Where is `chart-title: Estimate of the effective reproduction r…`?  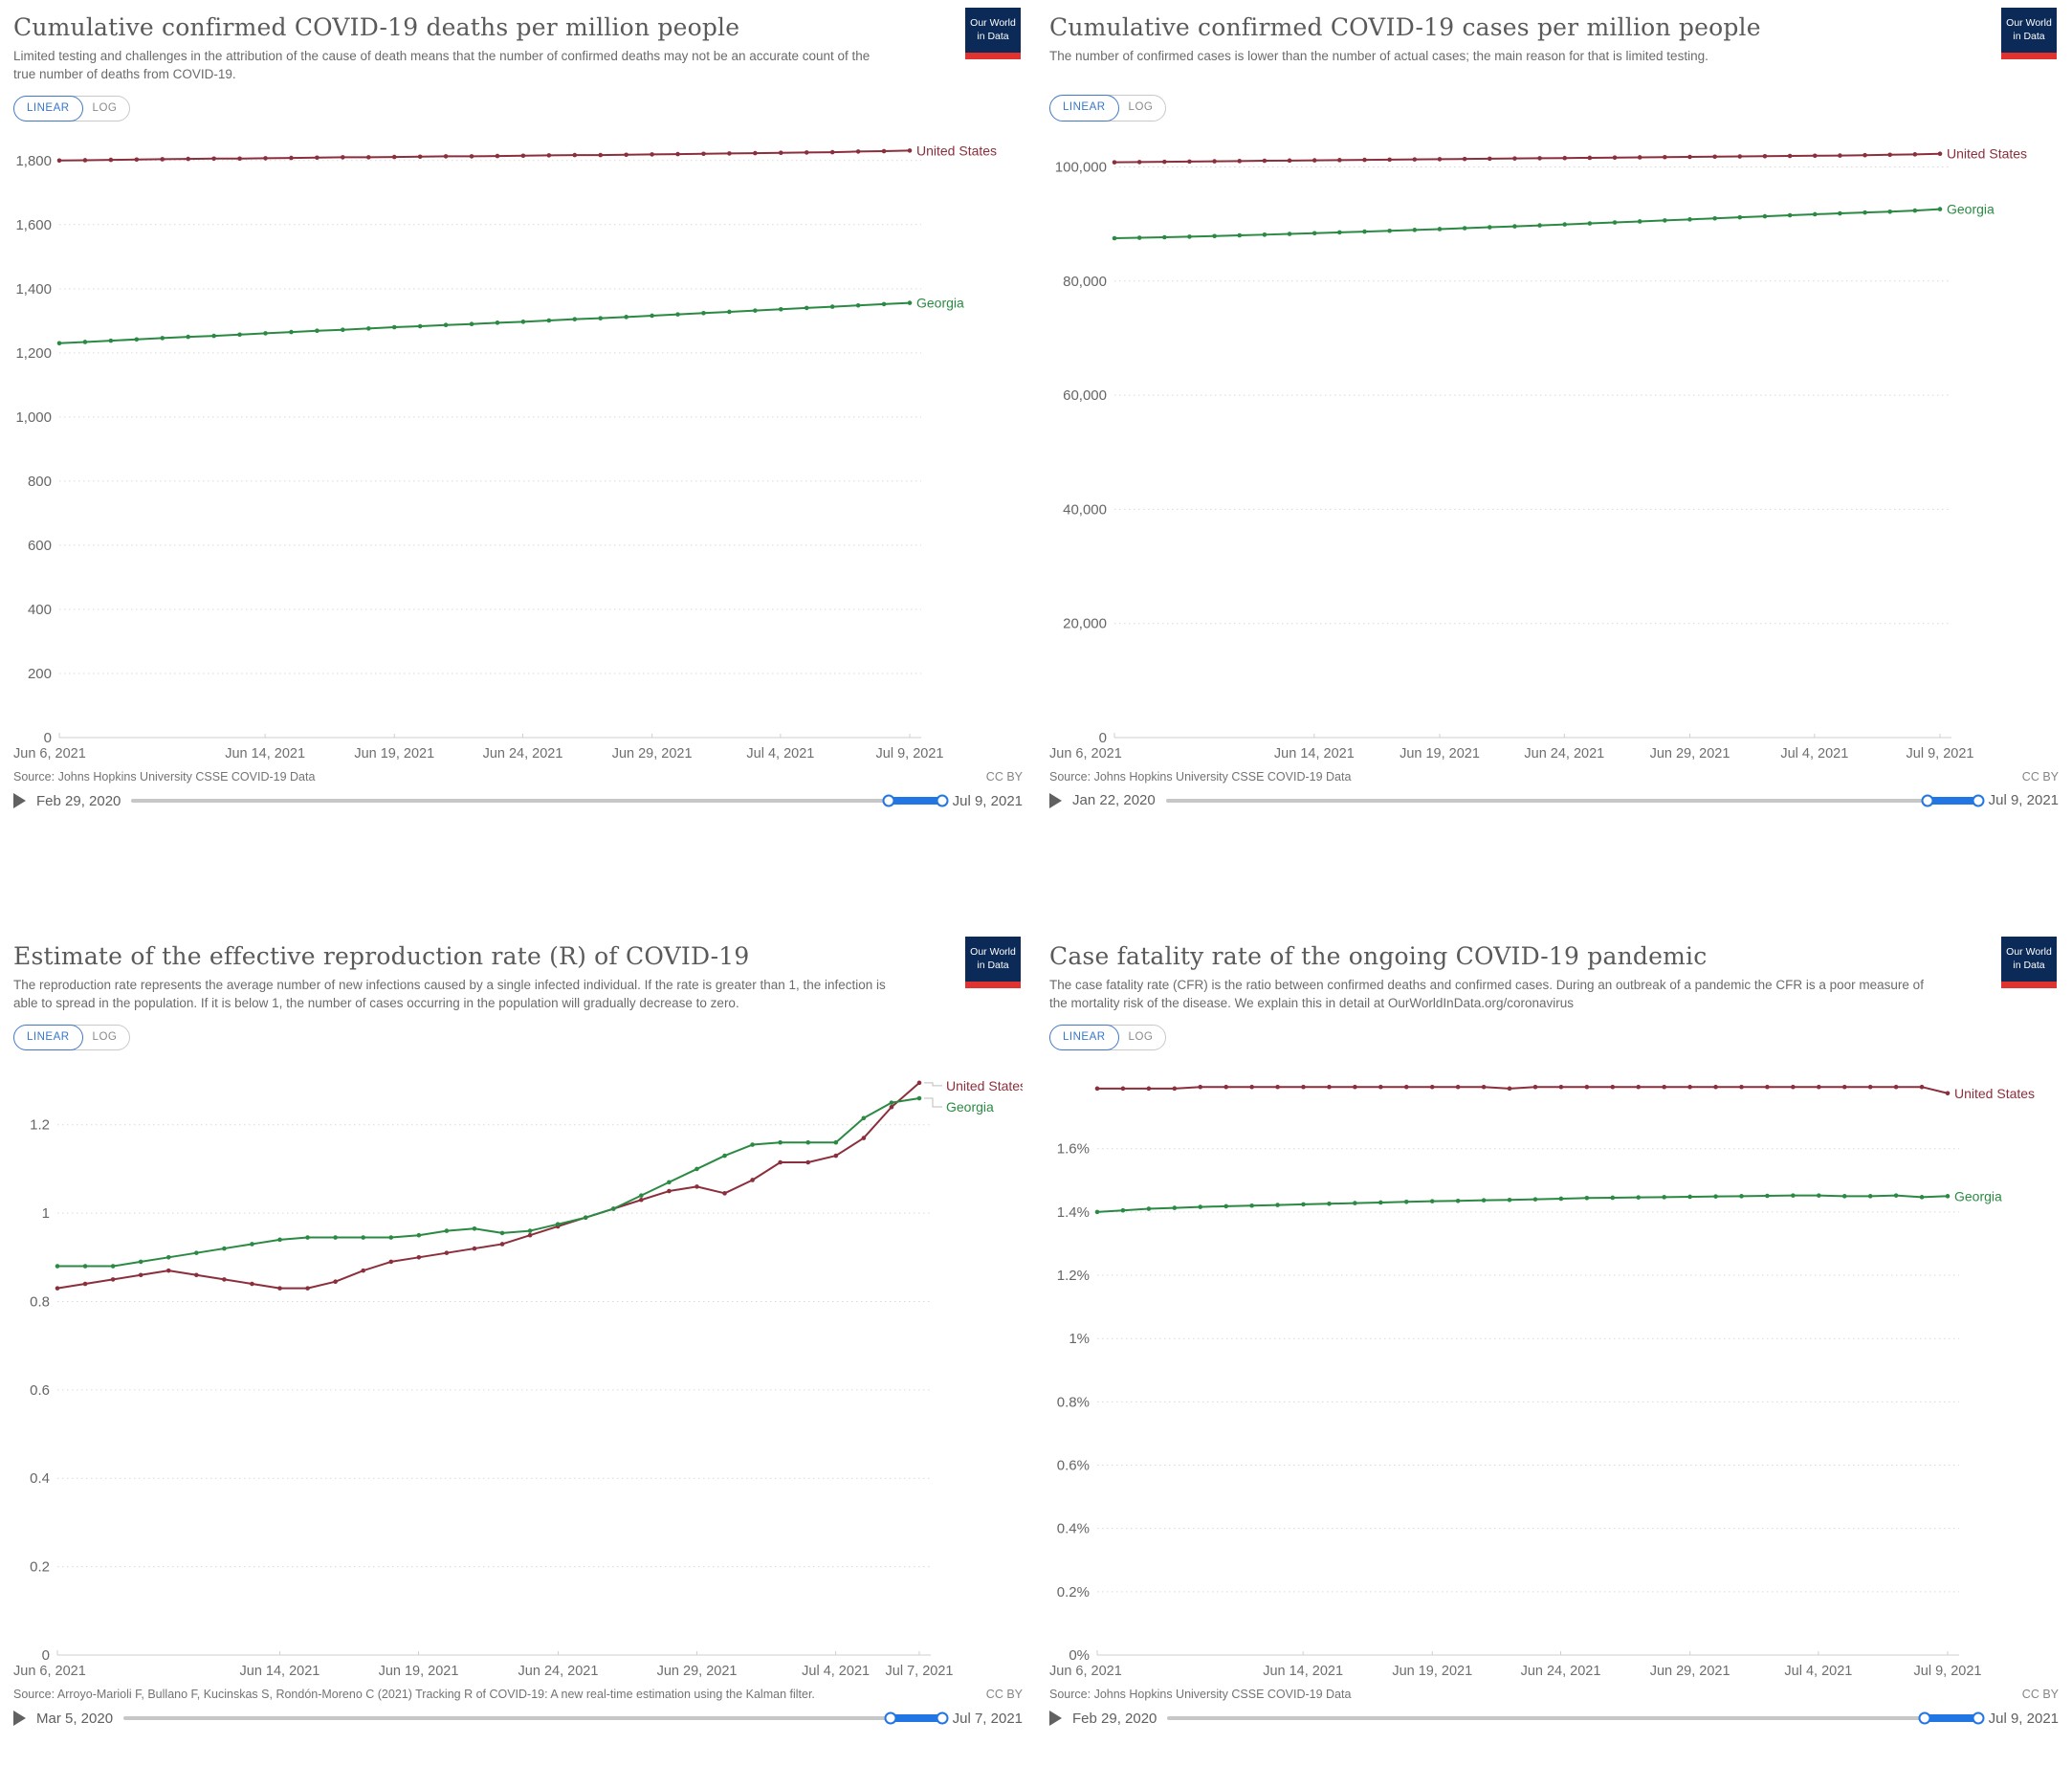
chart-title: Estimate of the effective reproduction r… is located at coordinates (381, 956).